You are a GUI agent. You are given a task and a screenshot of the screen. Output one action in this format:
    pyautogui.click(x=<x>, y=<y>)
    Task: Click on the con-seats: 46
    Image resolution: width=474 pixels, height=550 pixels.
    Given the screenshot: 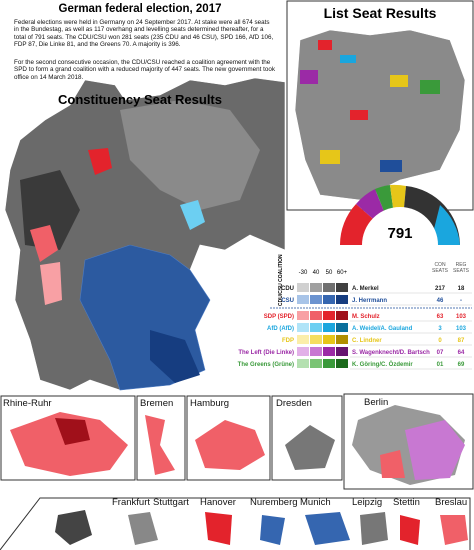 What is the action you would take?
    pyautogui.click(x=440, y=301)
    